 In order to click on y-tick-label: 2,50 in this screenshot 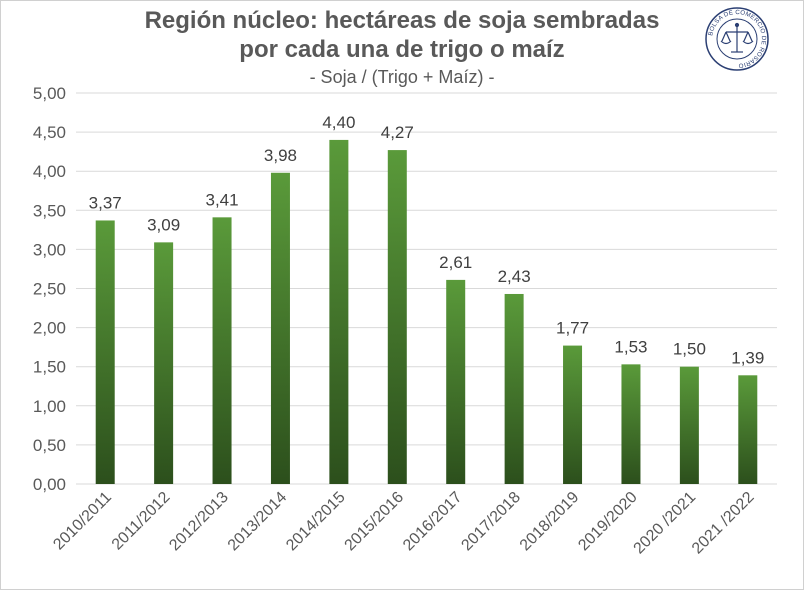, I will do `click(49, 289)`.